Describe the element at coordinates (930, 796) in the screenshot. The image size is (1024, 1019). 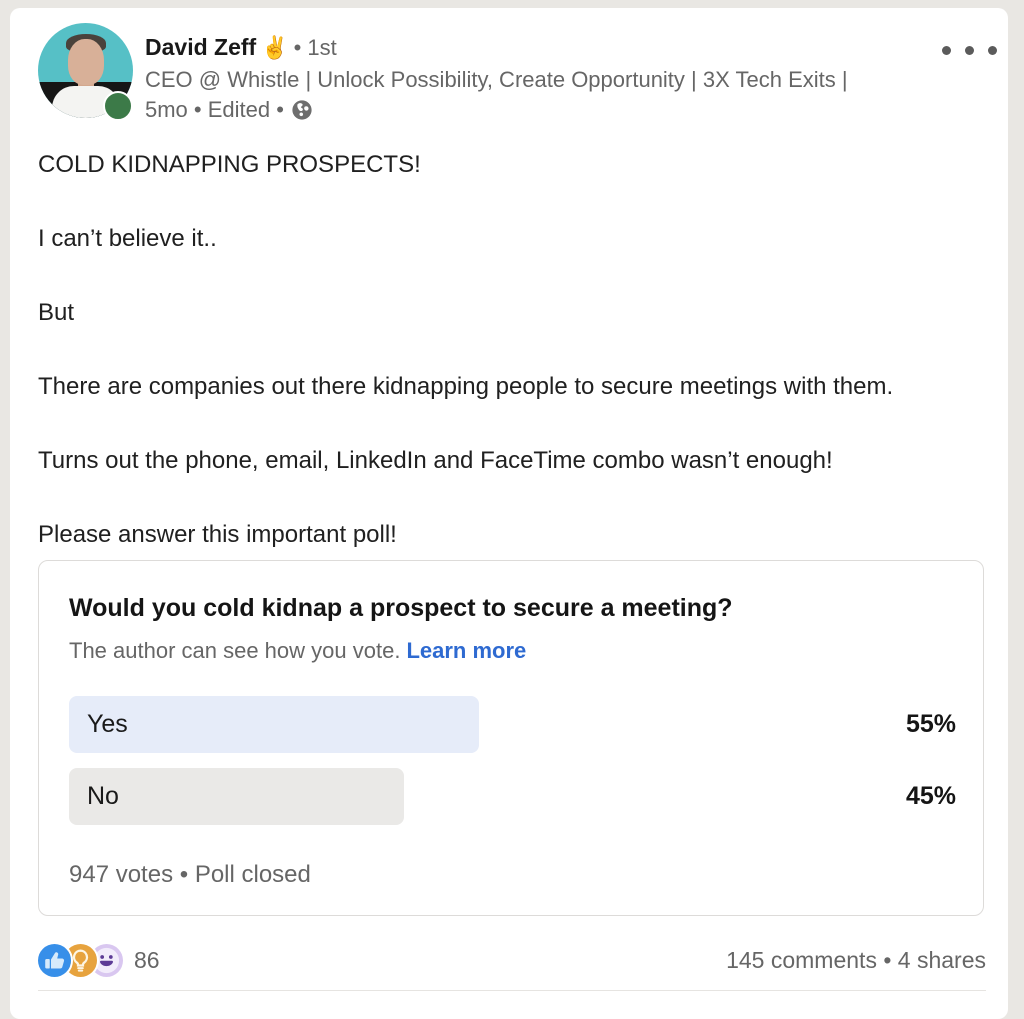
I see `poll-option-percent: 45%` at that location.